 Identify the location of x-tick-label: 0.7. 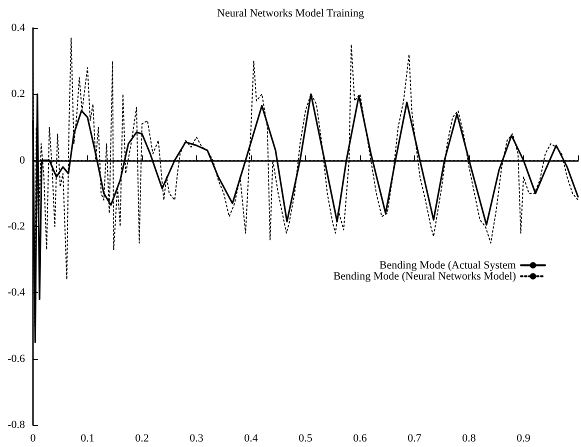
(415, 438).